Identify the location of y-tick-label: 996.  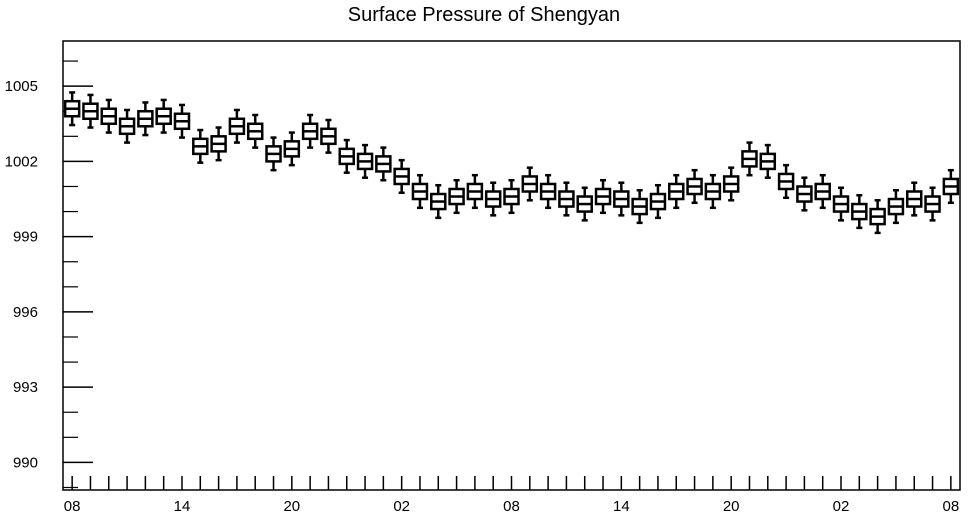
(25, 312).